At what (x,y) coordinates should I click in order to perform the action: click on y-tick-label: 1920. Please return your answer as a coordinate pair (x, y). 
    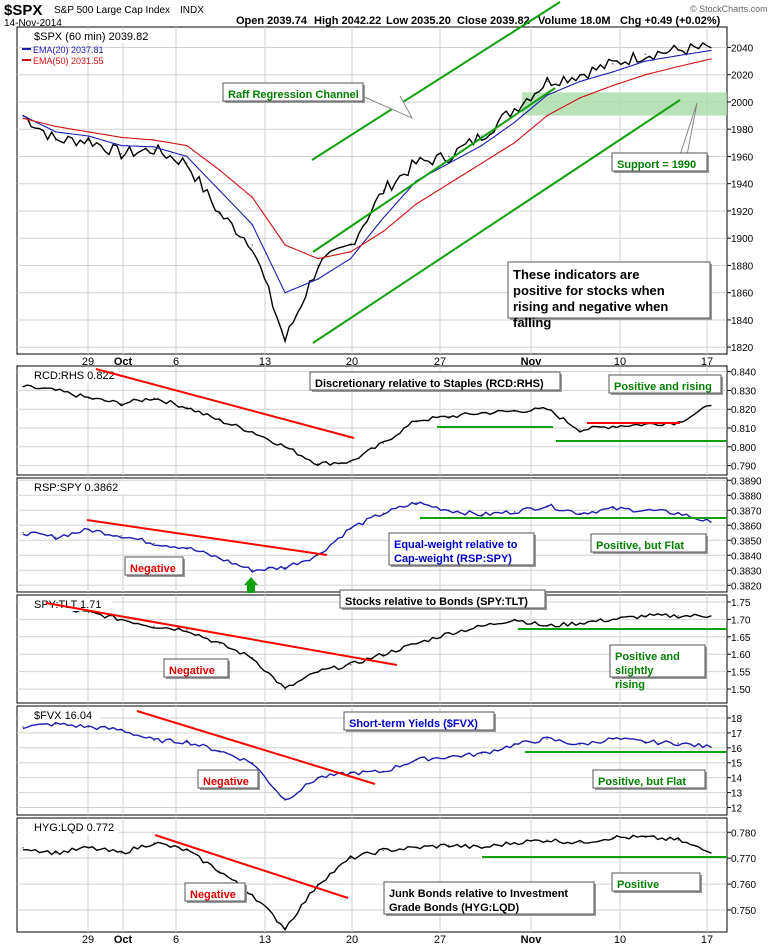
    Looking at the image, I should click on (742, 212).